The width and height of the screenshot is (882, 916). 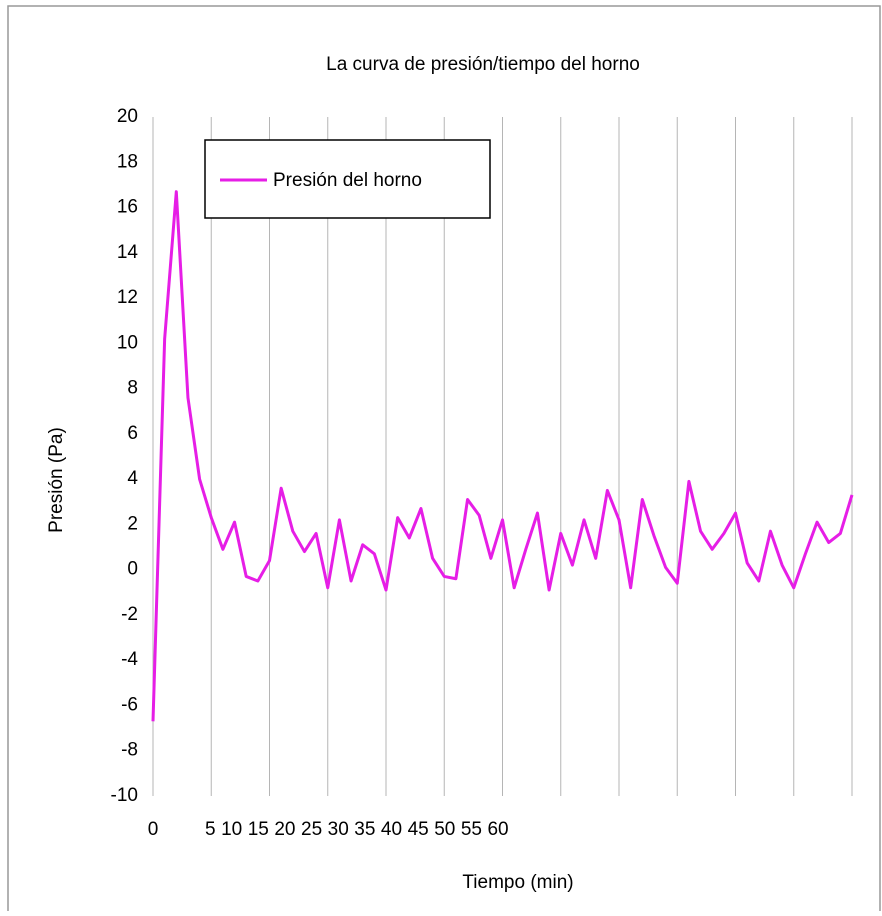 What do you see at coordinates (258, 829) in the screenshot?
I see `x-tick-label: 15` at bounding box center [258, 829].